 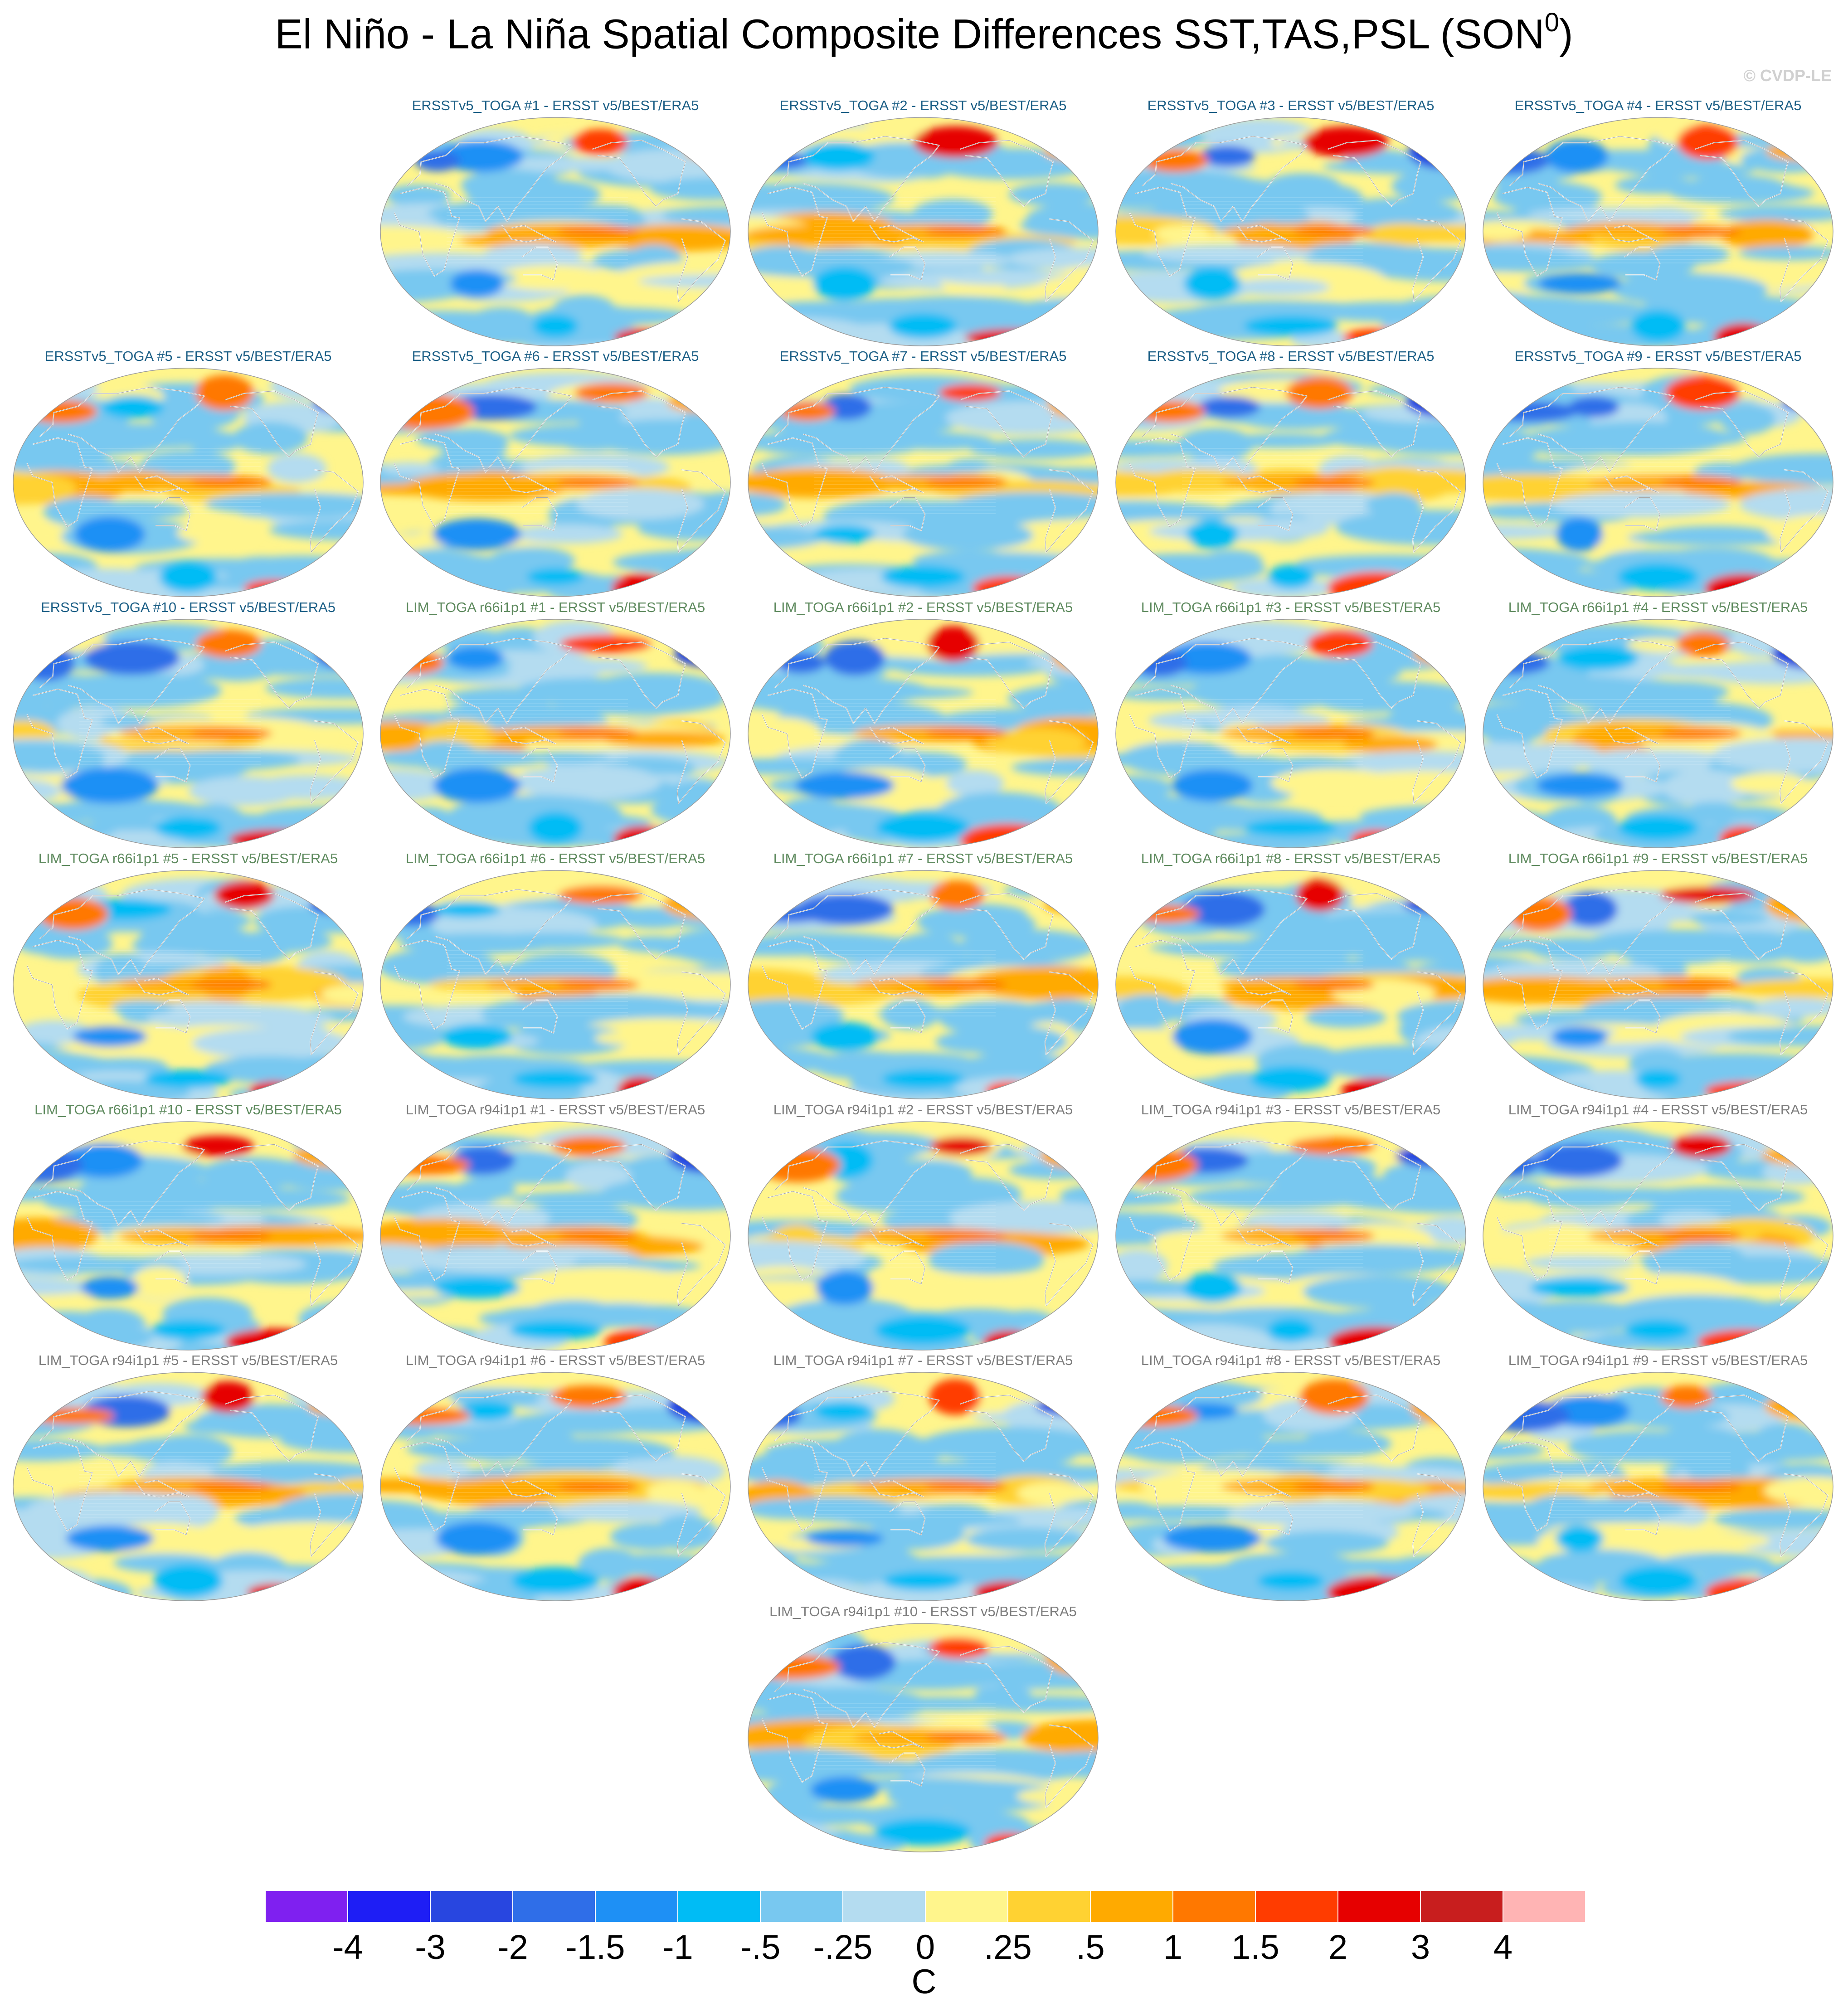 What do you see at coordinates (923, 607) in the screenshot?
I see `panel-title: LIM_TOGA r66i1p1 #2 - ERSST v5/BEST/ERA5` at bounding box center [923, 607].